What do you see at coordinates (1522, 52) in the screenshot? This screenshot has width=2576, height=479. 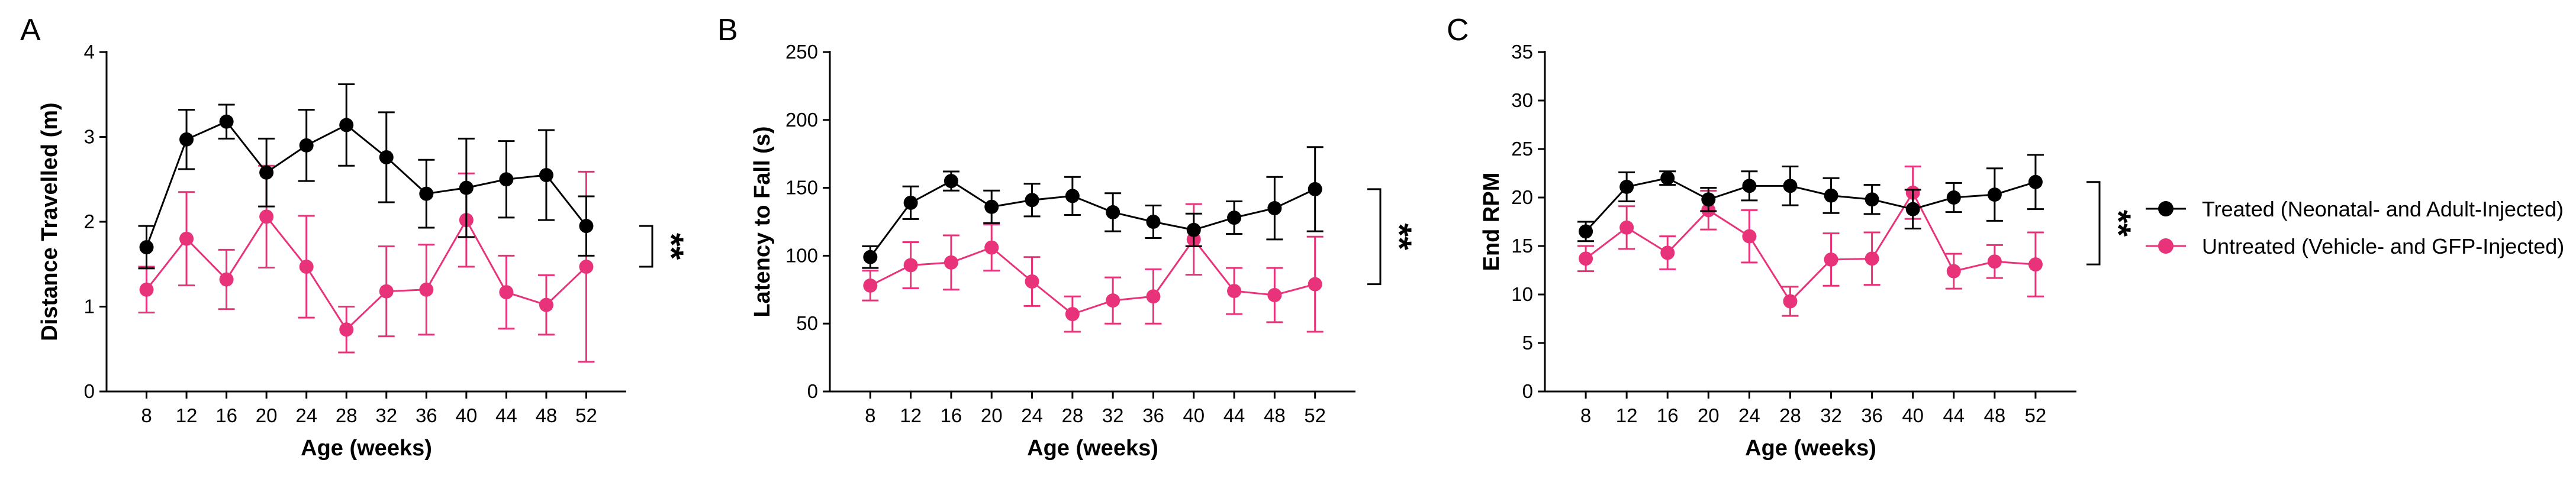 I see `y-tick-label: 35` at bounding box center [1522, 52].